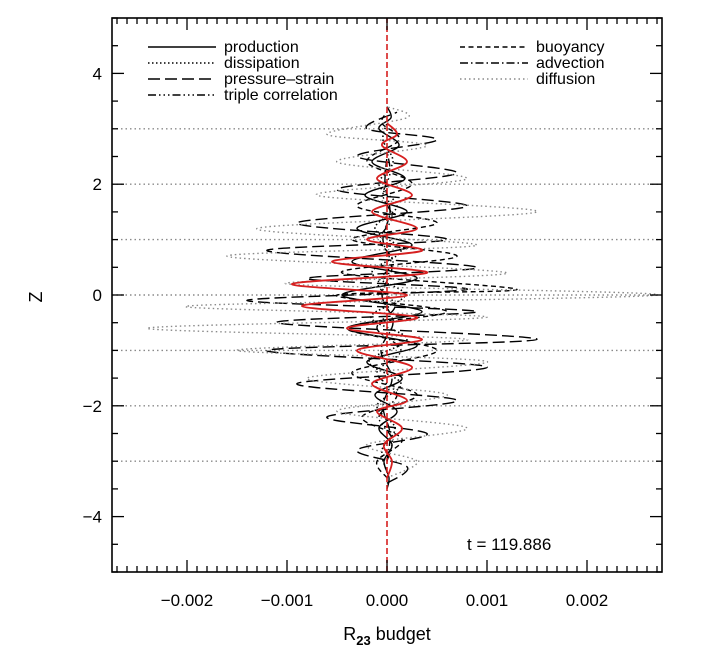  Describe the element at coordinates (509, 544) in the screenshot. I see `time-annotation: t = 119.886` at that location.